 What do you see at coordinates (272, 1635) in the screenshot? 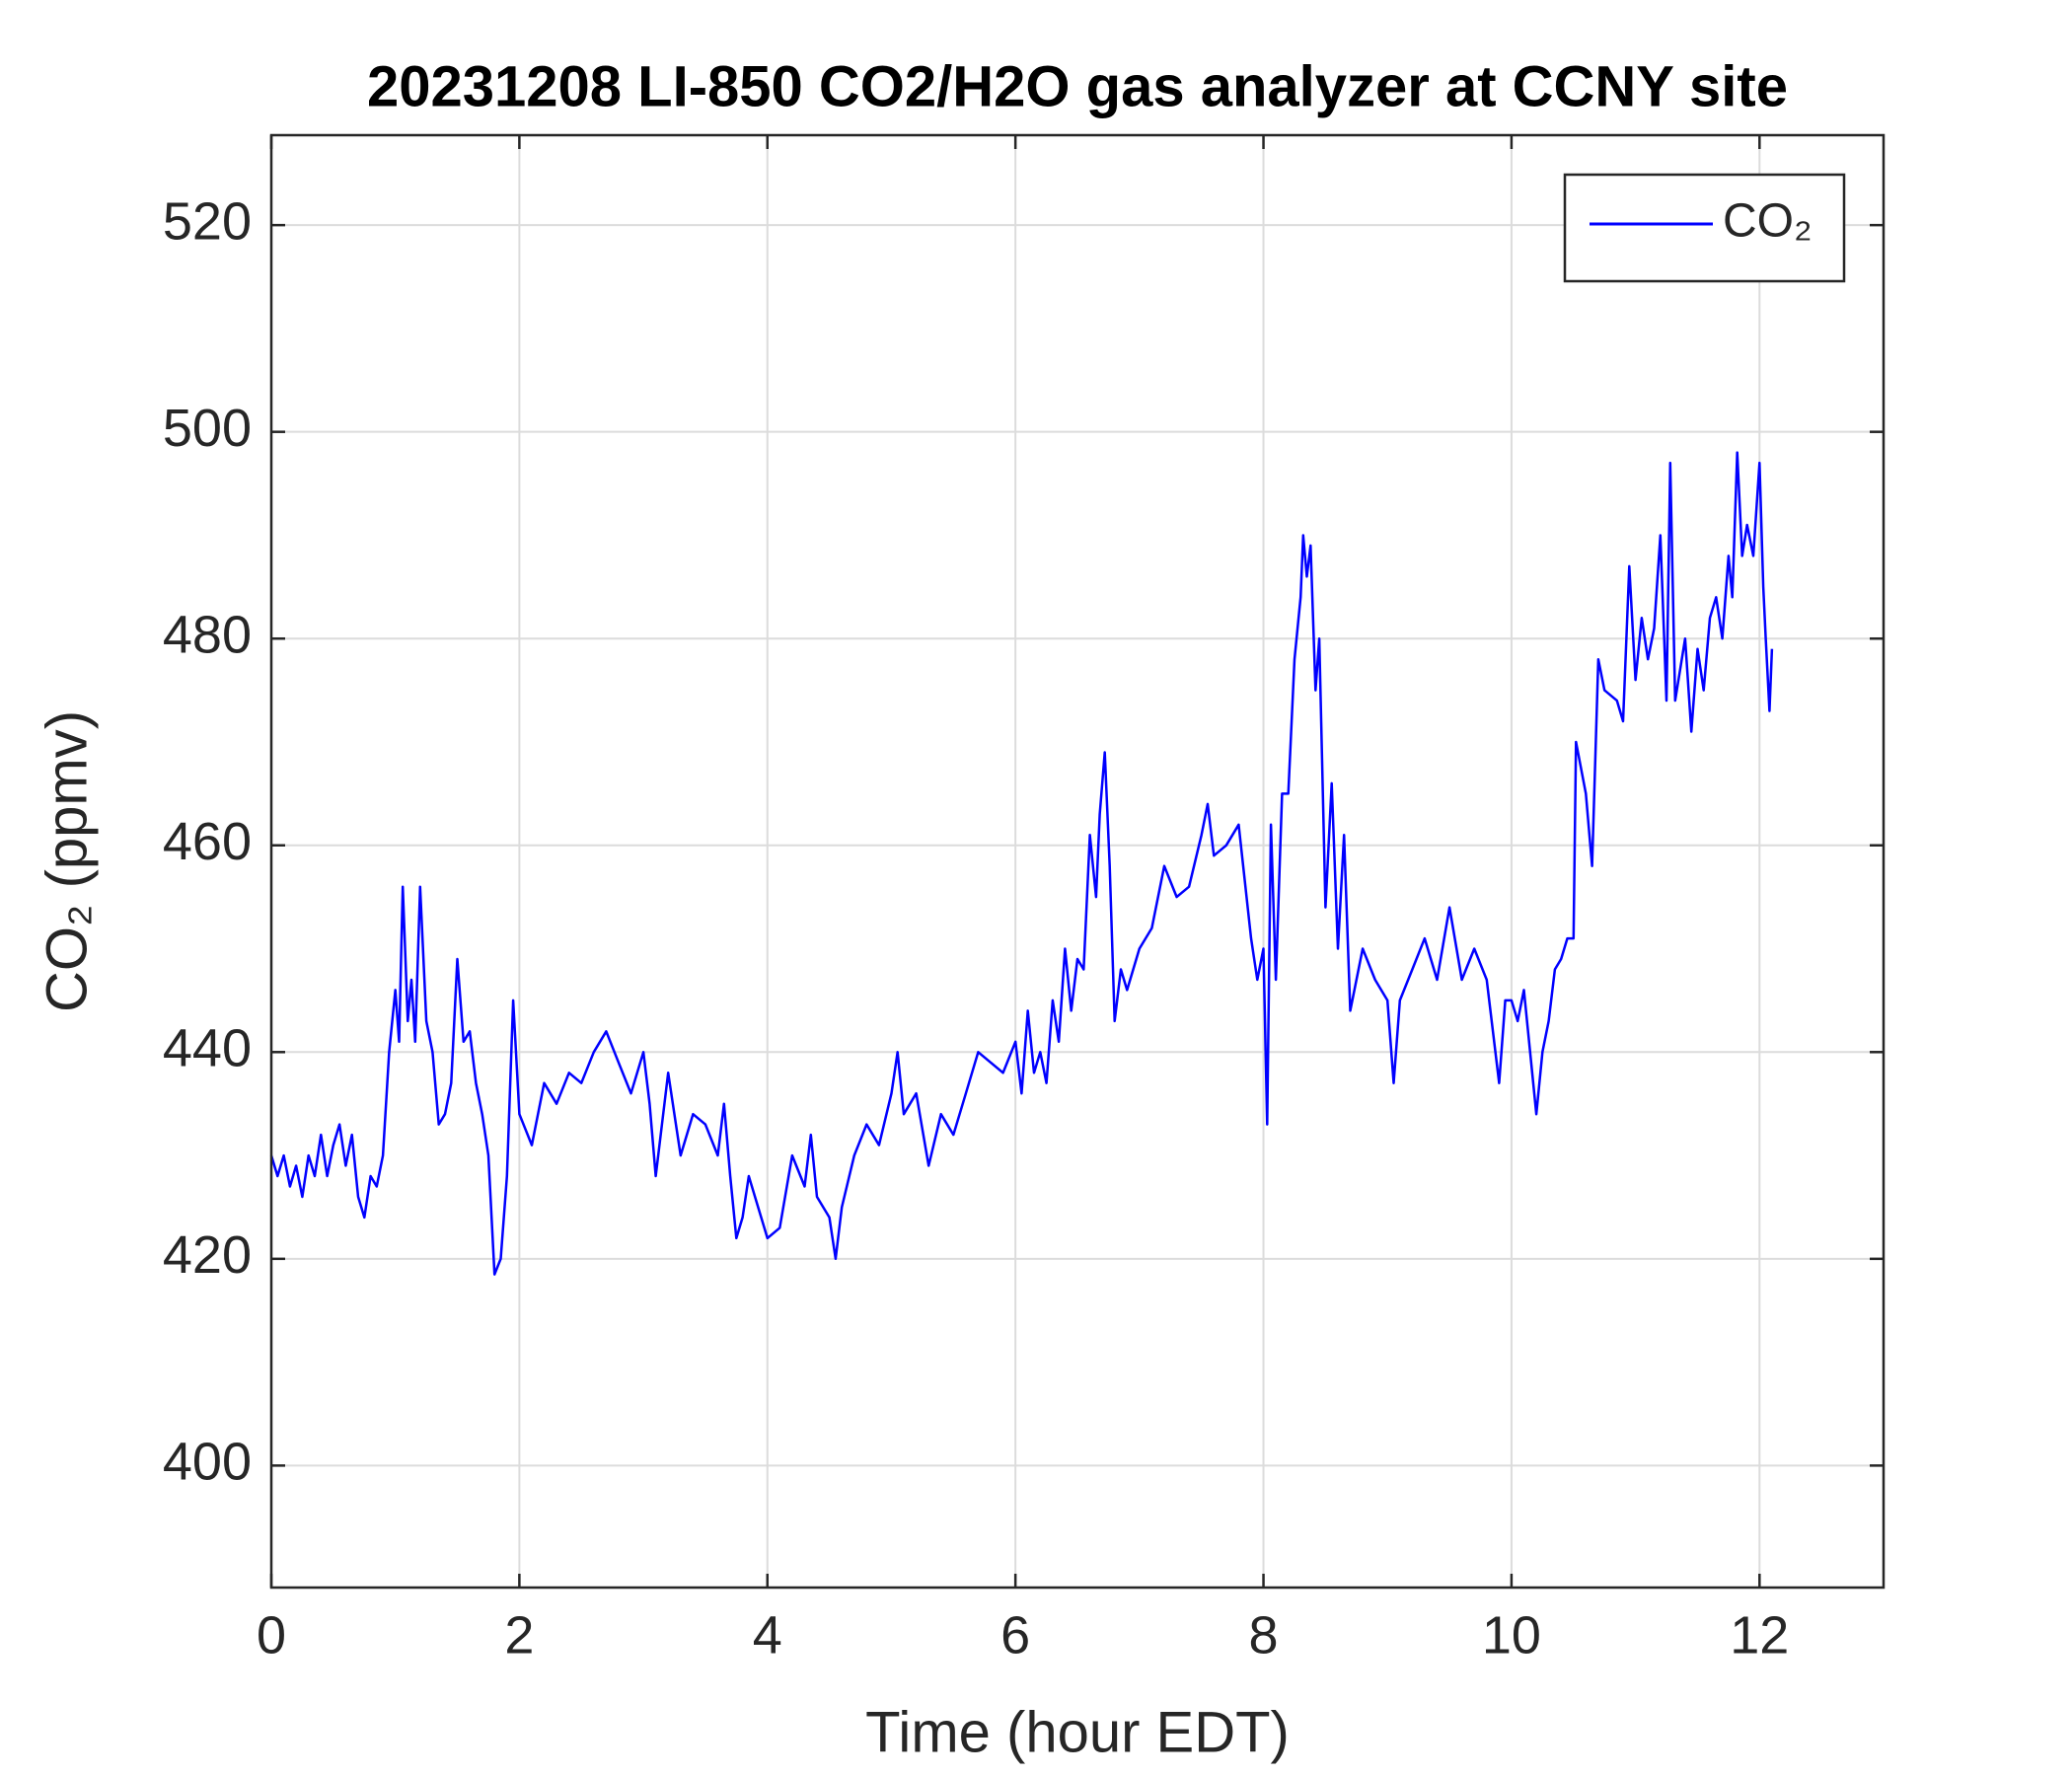
I see `x-tick-label: 0` at bounding box center [272, 1635].